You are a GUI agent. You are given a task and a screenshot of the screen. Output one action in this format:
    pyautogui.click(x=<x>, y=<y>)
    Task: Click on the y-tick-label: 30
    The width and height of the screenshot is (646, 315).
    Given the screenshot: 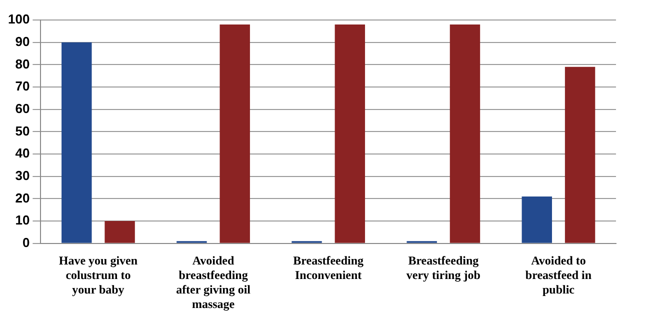 What is the action you would take?
    pyautogui.click(x=22, y=175)
    